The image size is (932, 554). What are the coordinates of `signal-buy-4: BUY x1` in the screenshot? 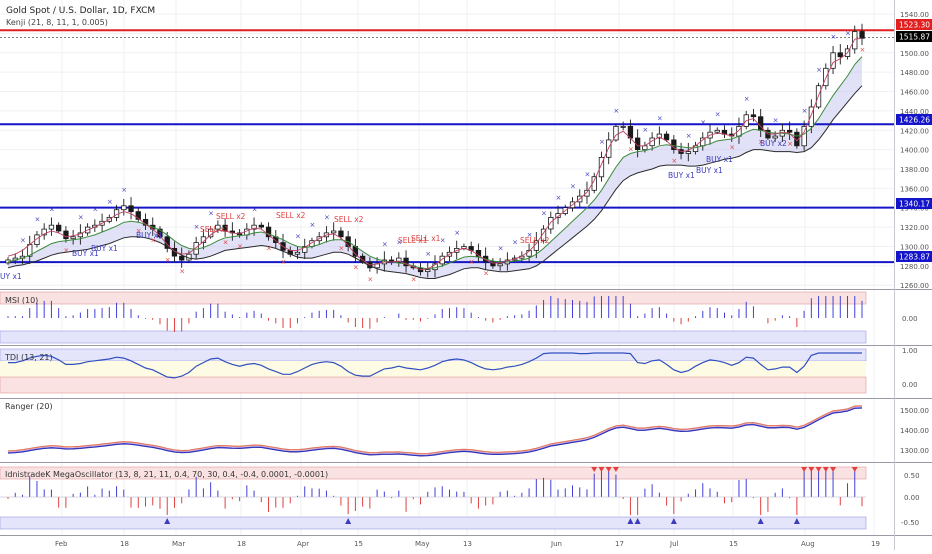 It's located at (681, 175).